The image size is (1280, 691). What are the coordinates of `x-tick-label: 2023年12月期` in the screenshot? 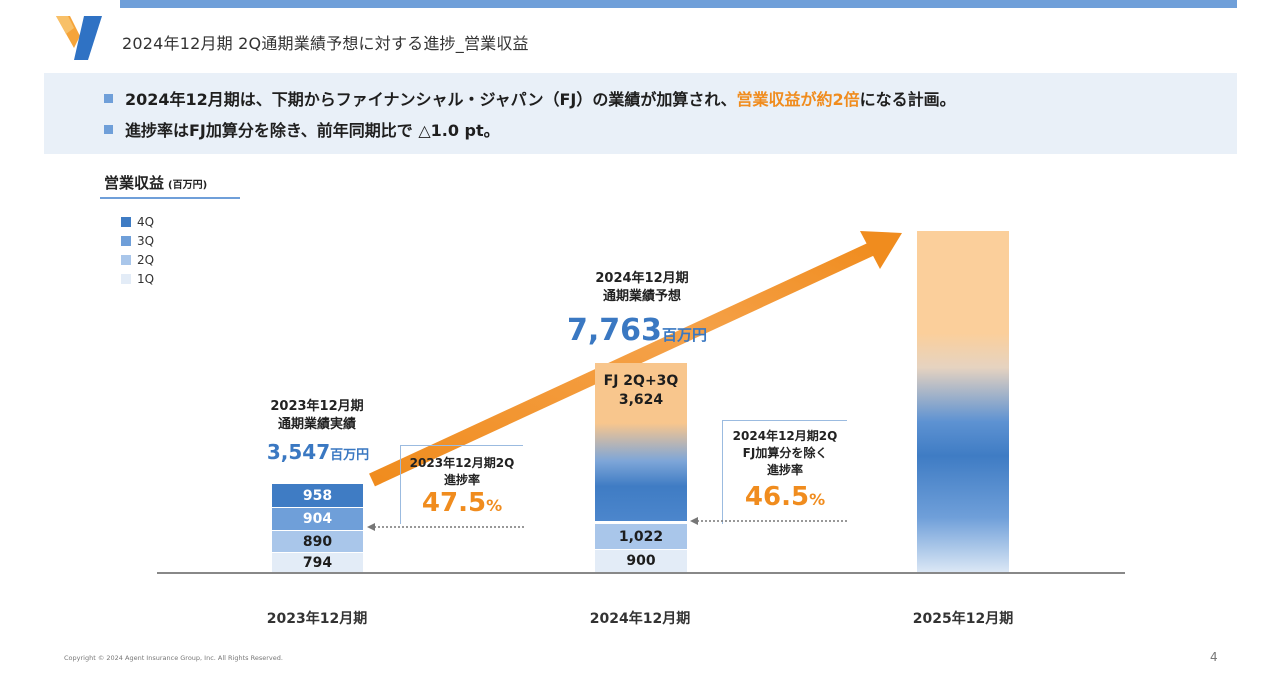 It's located at (317, 619).